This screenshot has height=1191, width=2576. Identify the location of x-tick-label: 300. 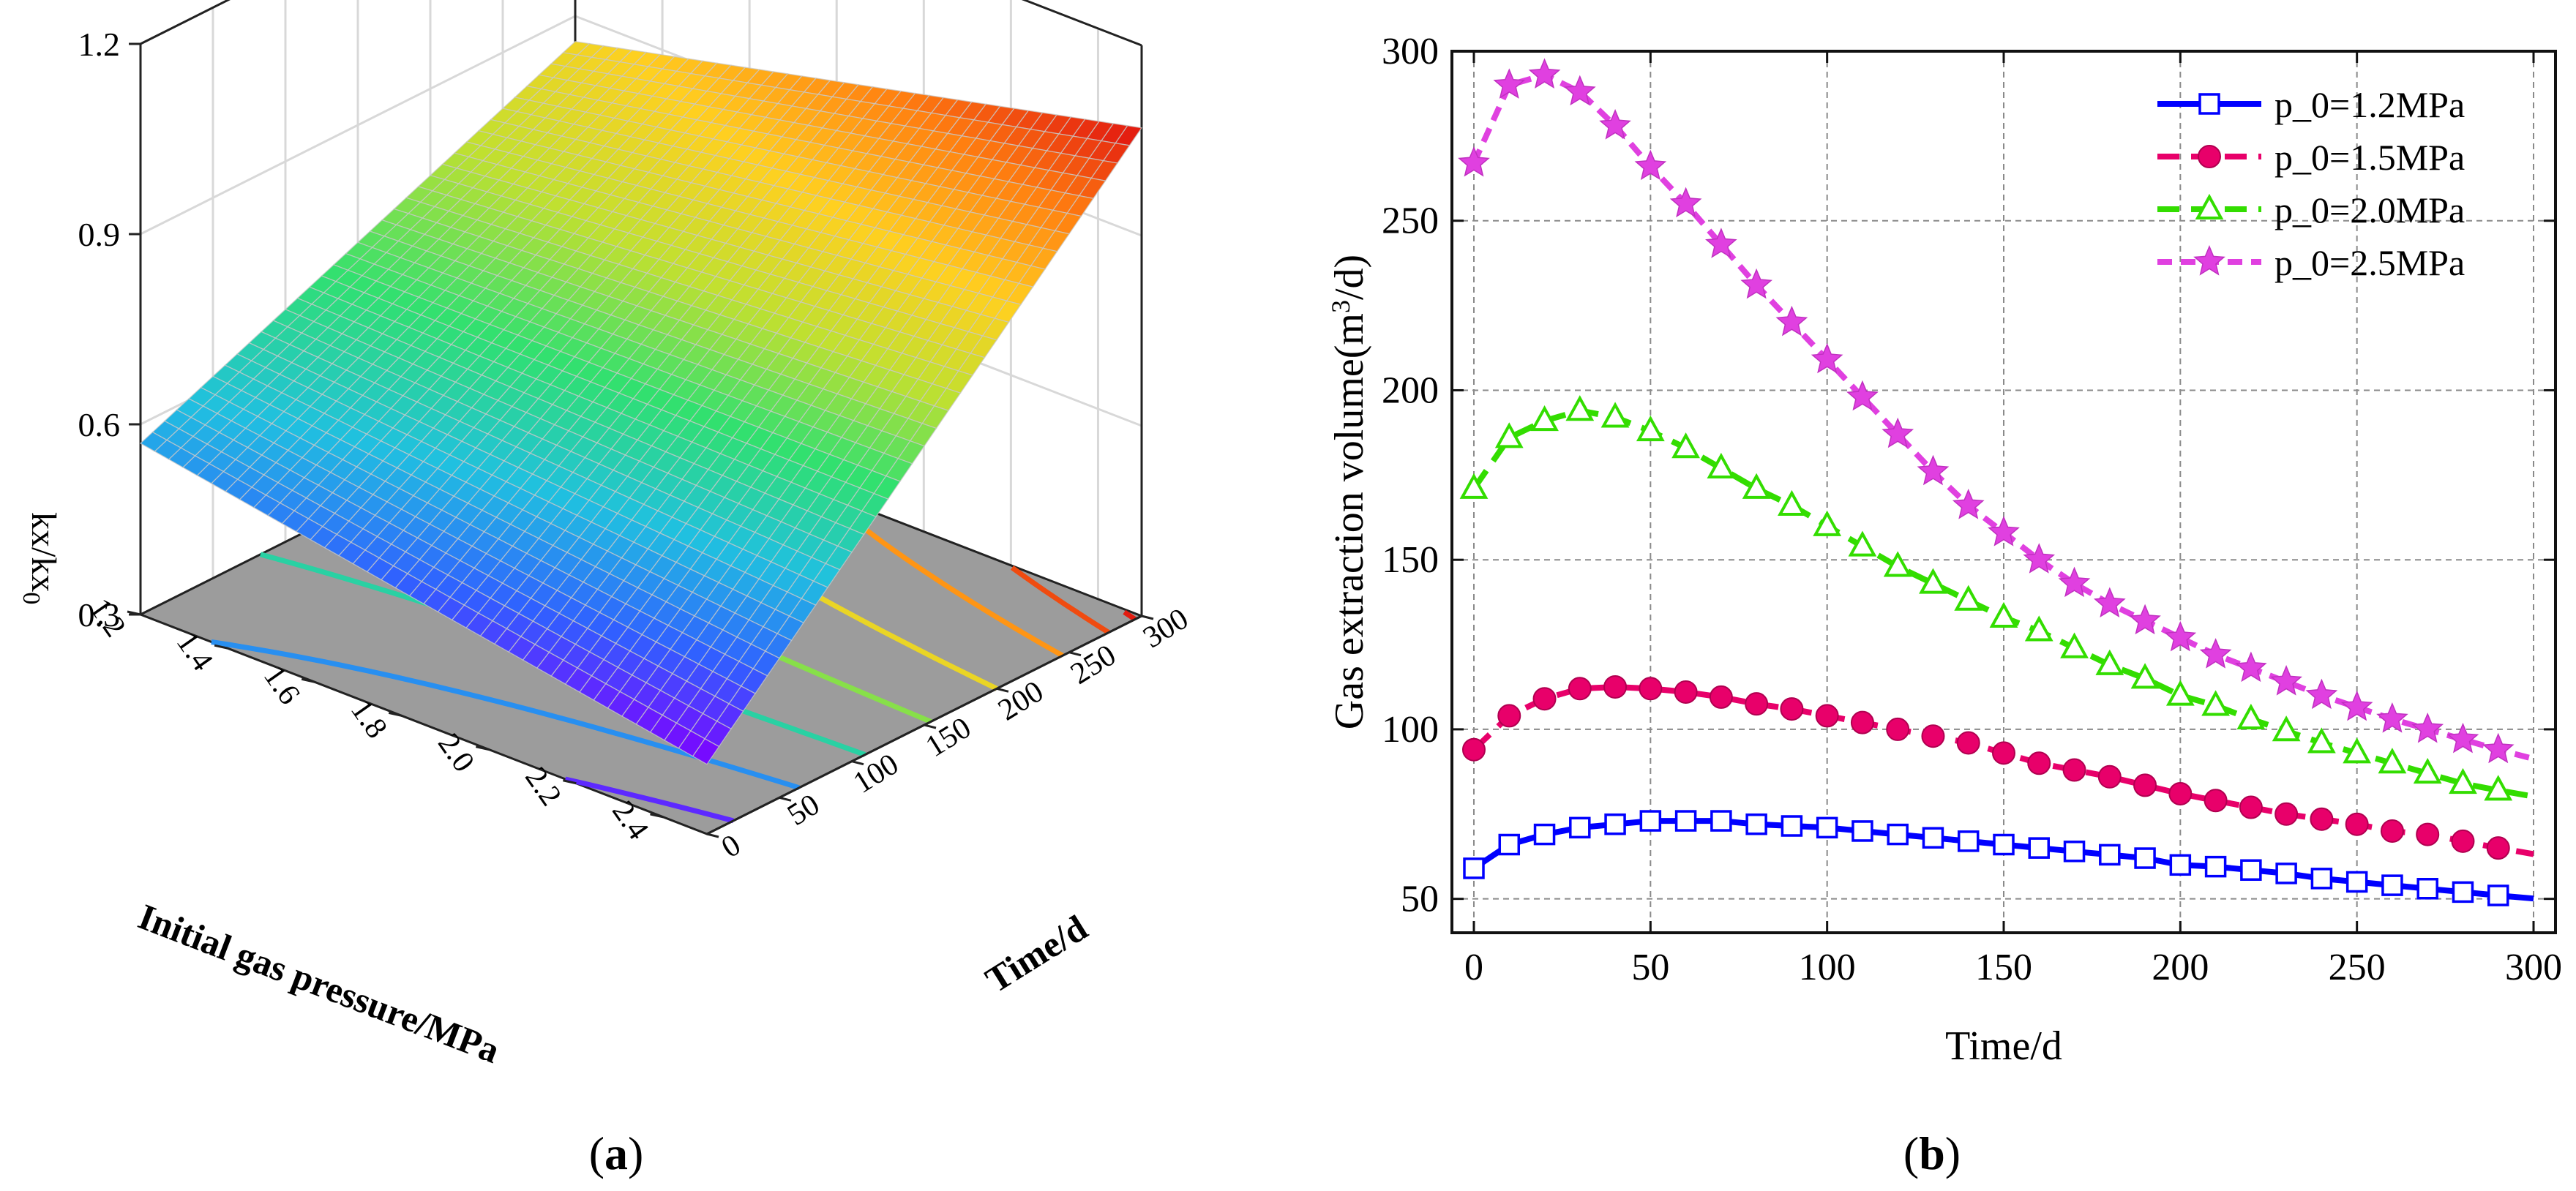
(2533, 967).